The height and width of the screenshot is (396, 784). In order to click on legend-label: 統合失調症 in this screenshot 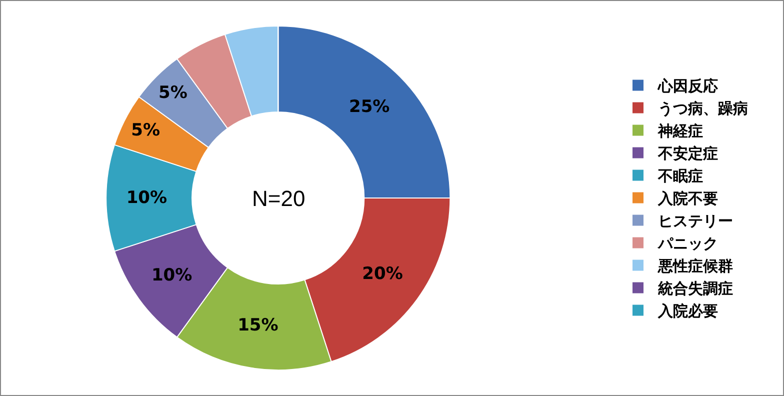, I will do `click(695, 289)`.